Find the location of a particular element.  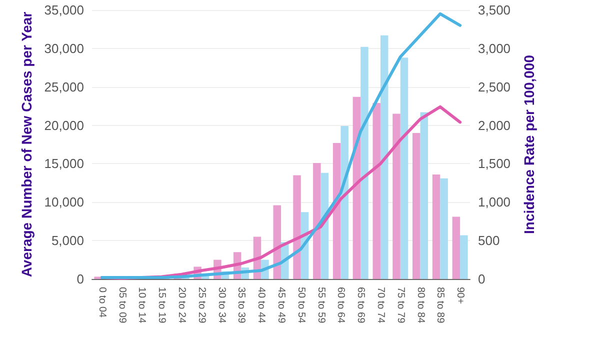

x-tick-label: 75 to 79 is located at coordinates (400, 305).